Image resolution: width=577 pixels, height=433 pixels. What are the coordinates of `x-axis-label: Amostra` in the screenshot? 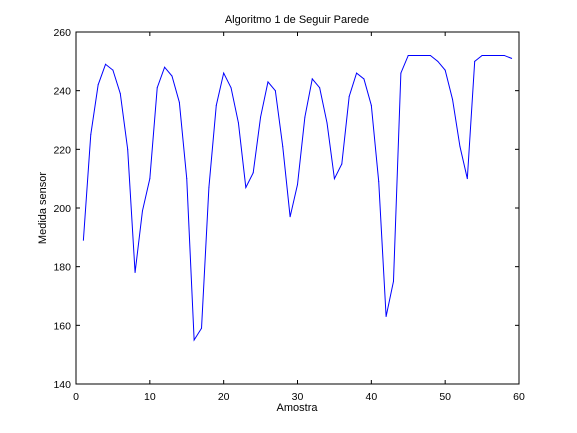 It's located at (298, 408).